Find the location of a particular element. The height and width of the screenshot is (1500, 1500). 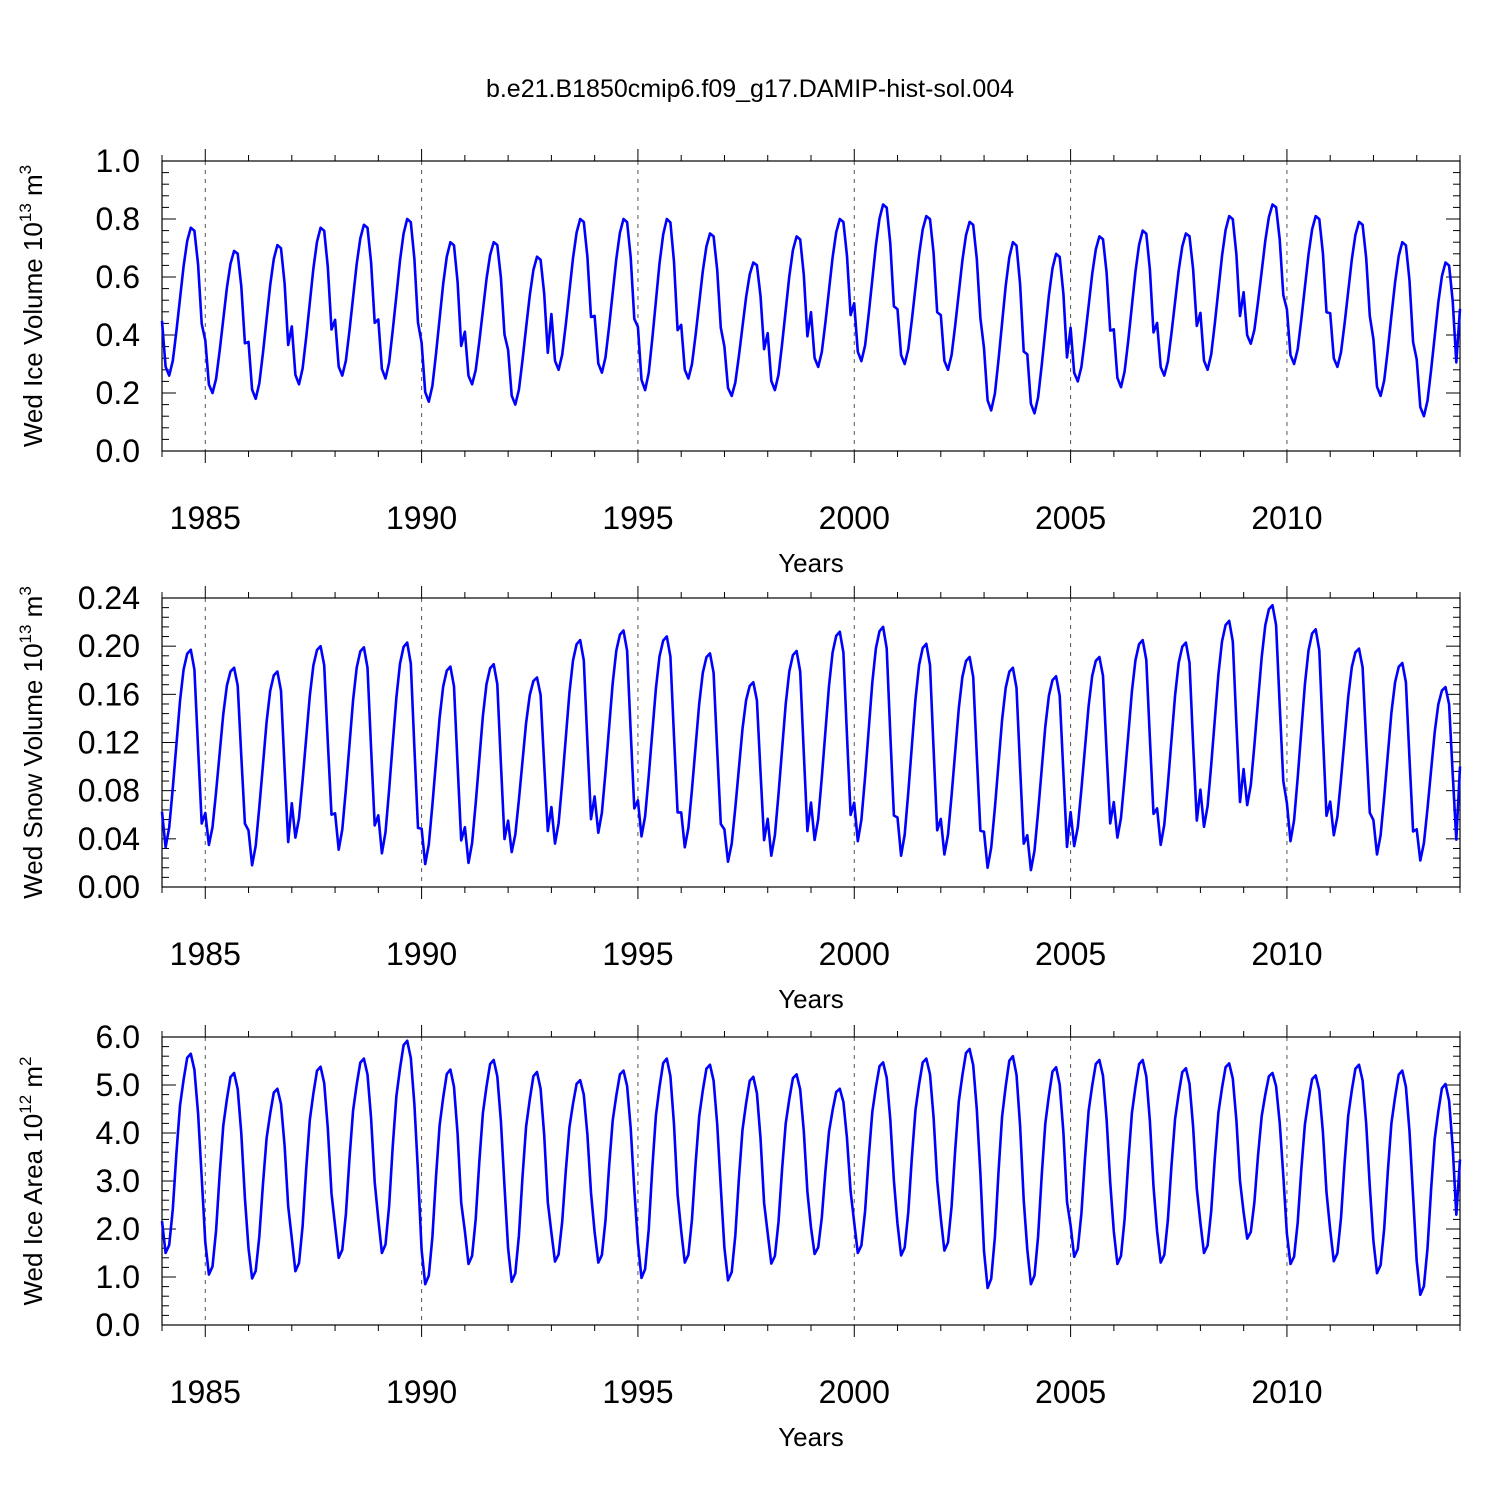

y-tick-label: 6.0 is located at coordinates (118, 1037).